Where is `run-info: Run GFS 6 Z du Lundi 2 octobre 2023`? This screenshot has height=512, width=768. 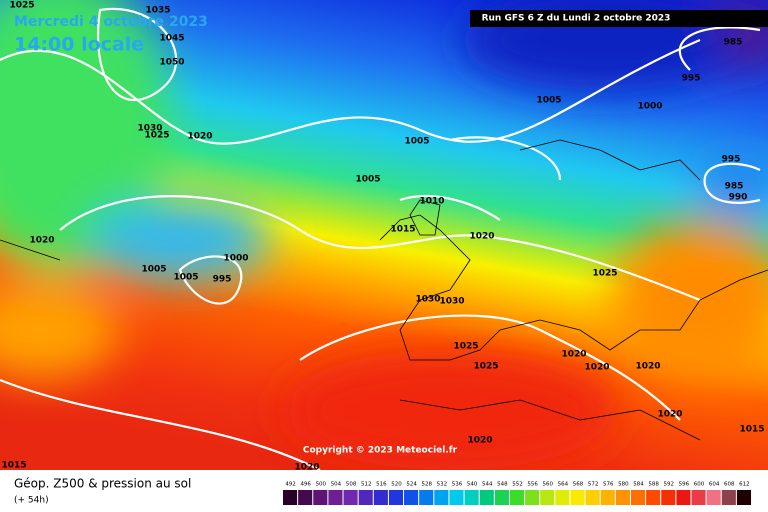 run-info: Run GFS 6 Z du Lundi 2 octobre 2023 is located at coordinates (576, 19).